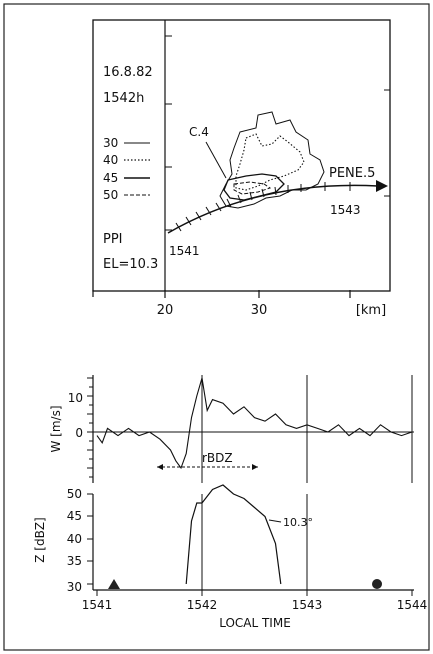 The image size is (433, 654). I want to click on x-axis-label: LOCAL TIME, so click(255, 623).